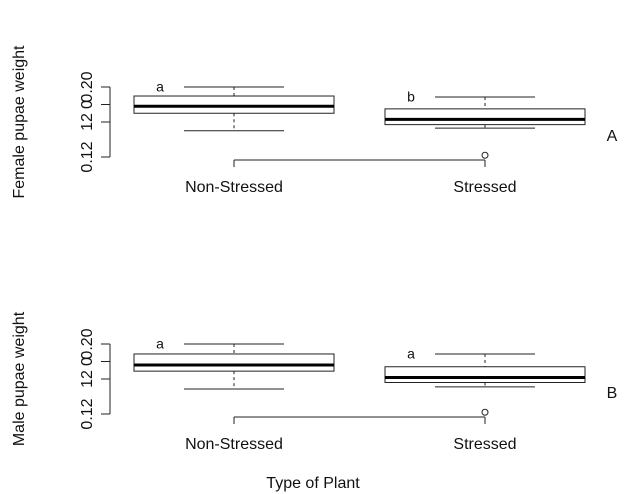  What do you see at coordinates (612, 393) in the screenshot?
I see `panel-label: B` at bounding box center [612, 393].